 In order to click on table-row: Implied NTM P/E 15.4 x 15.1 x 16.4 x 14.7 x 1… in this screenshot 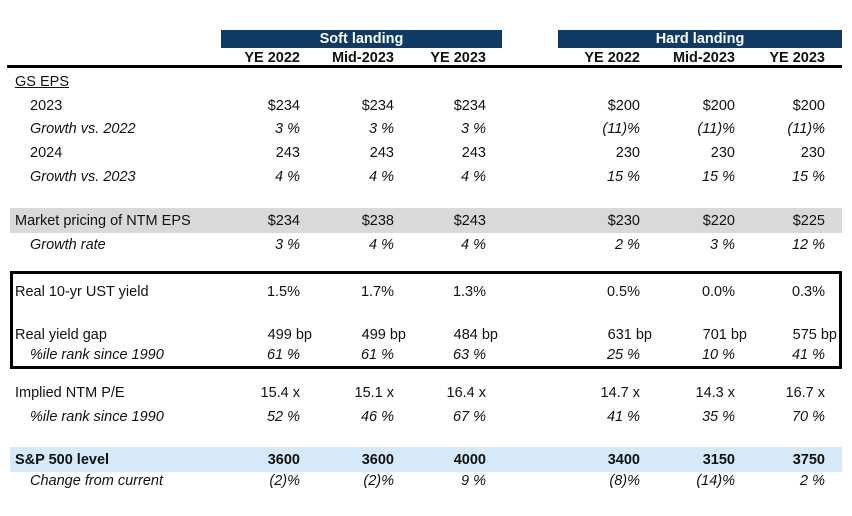, I will do `click(426, 393)`.